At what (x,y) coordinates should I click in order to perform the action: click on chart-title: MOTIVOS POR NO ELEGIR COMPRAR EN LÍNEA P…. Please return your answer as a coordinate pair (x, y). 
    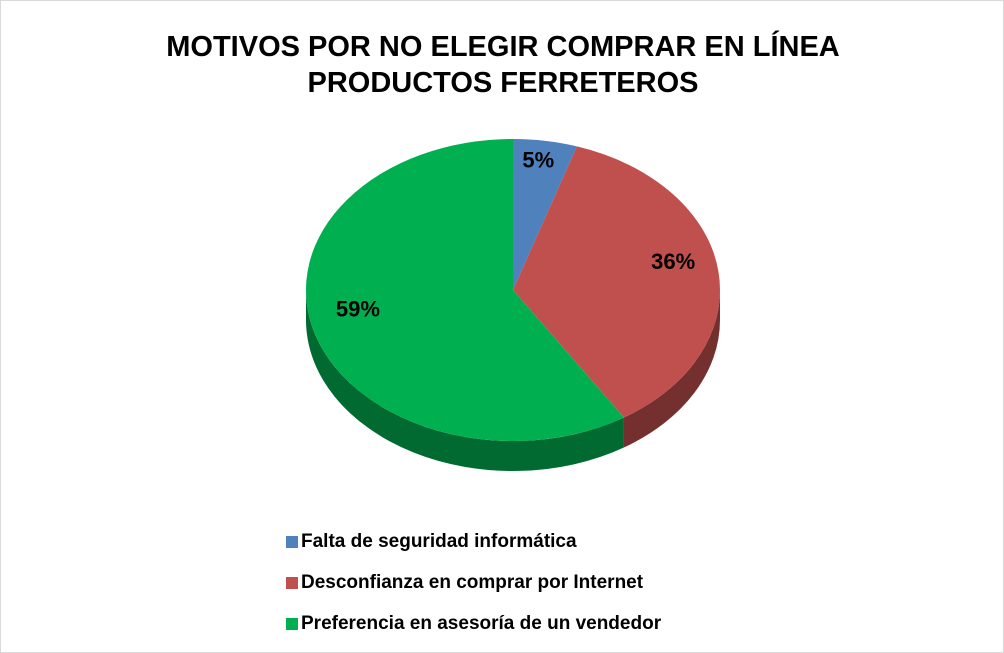
    Looking at the image, I should click on (503, 65).